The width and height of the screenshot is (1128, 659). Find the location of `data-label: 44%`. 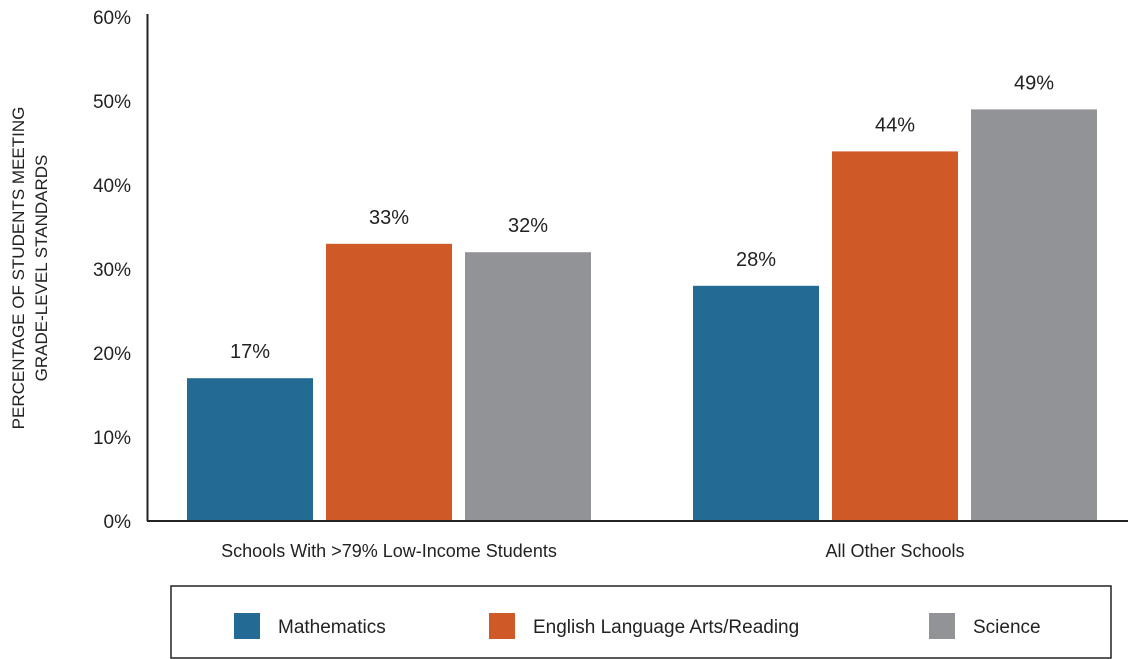

data-label: 44% is located at coordinates (895, 125).